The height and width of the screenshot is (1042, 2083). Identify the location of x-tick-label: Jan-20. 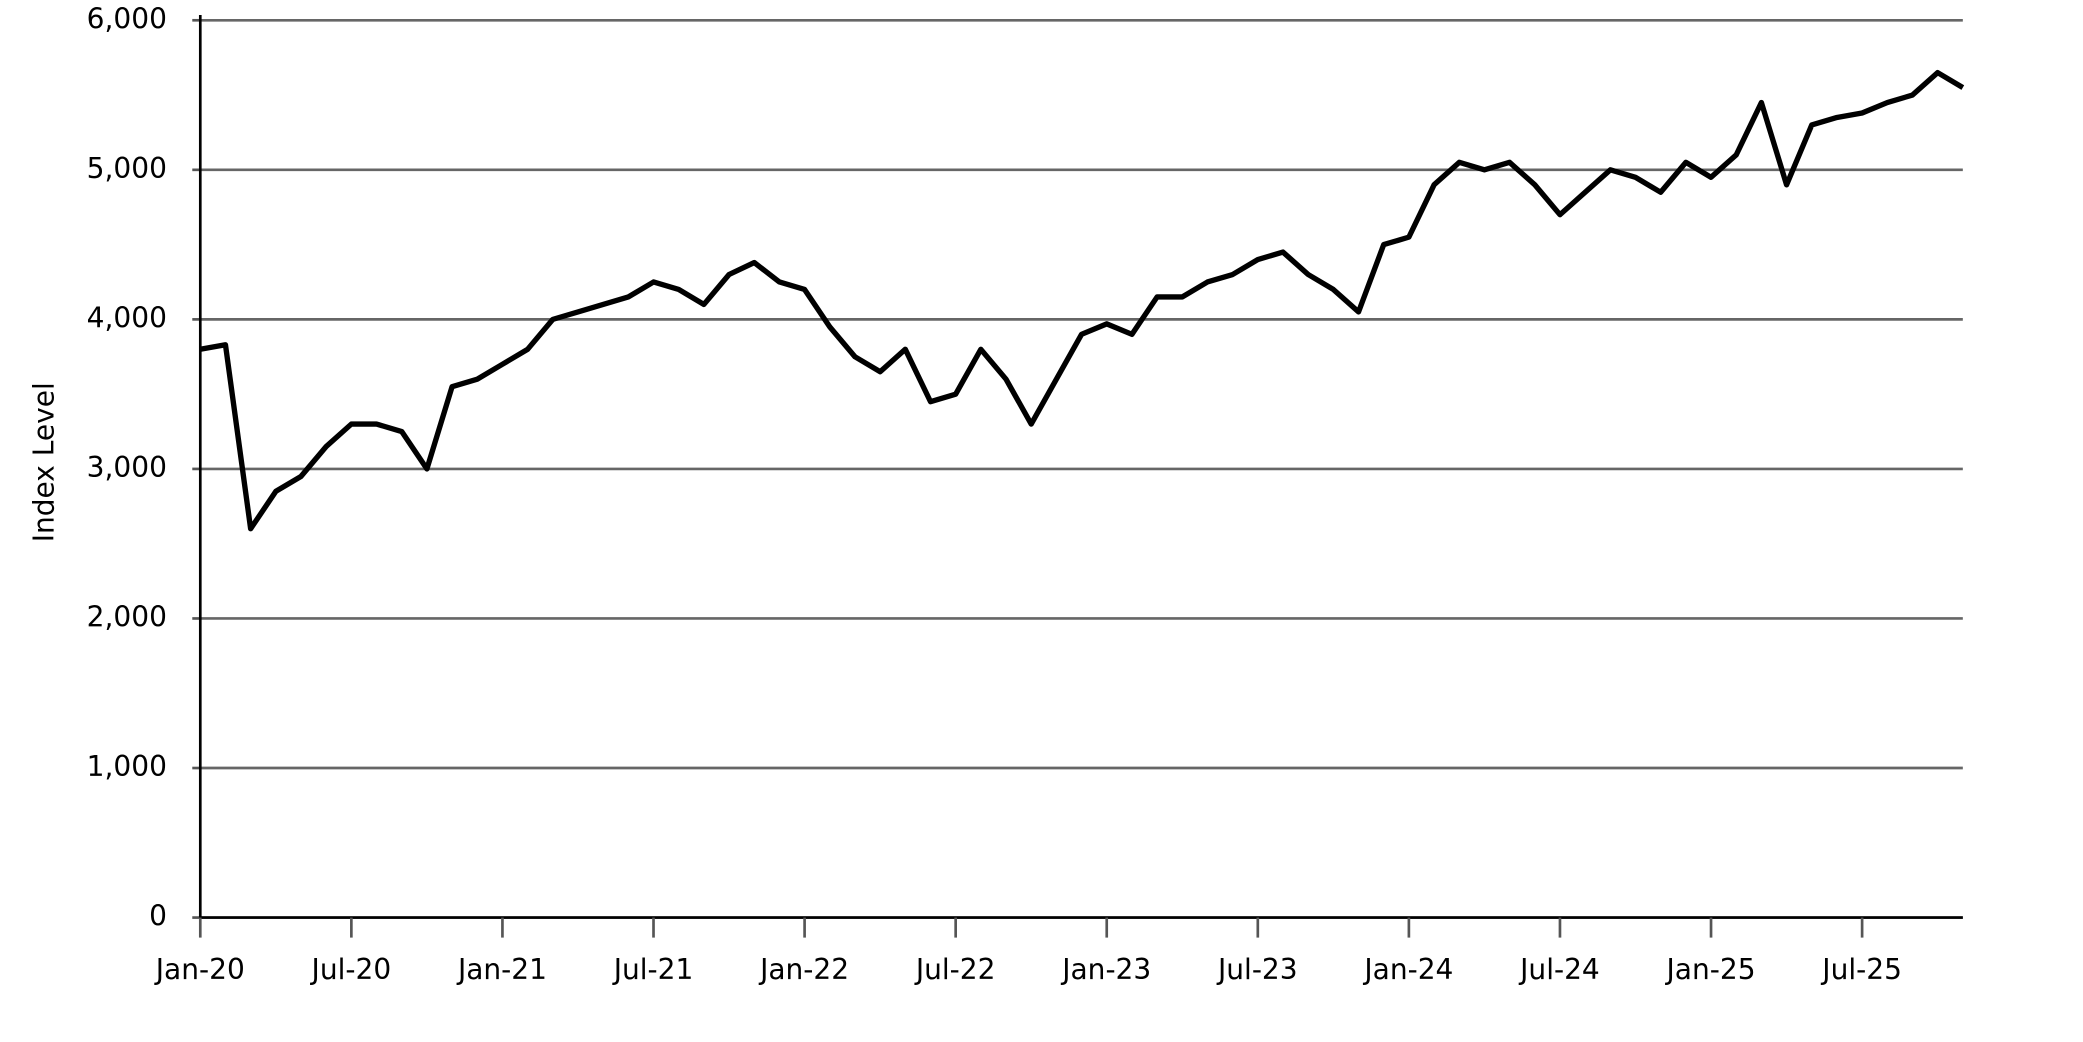
(199, 969).